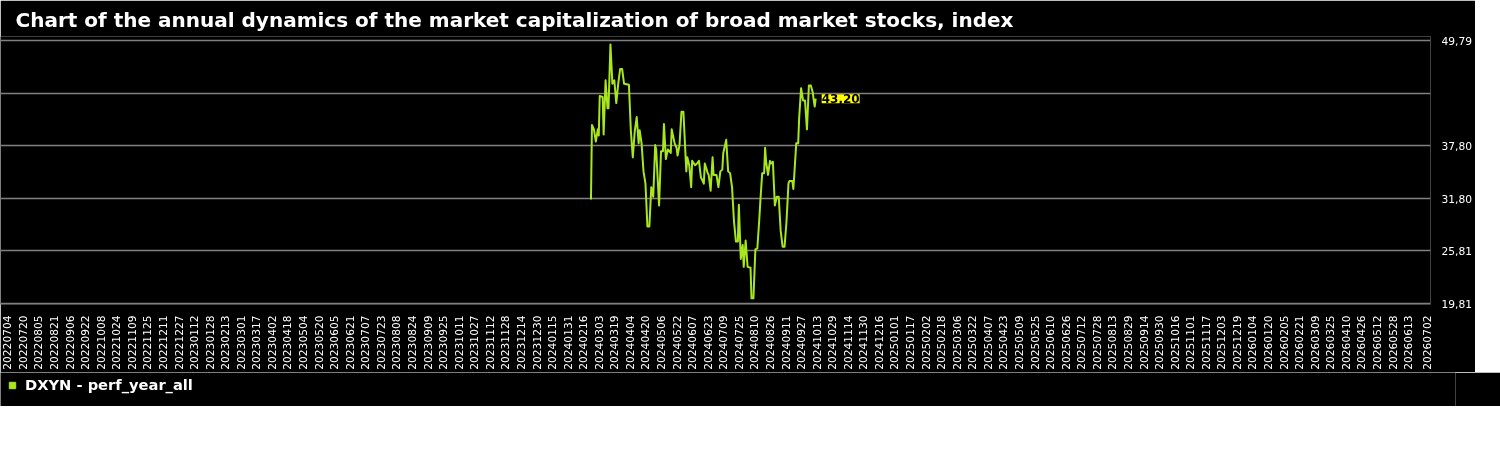 This screenshot has height=450, width=1500. What do you see at coordinates (8, 342) in the screenshot?
I see `x-tick-label: 20220704` at bounding box center [8, 342].